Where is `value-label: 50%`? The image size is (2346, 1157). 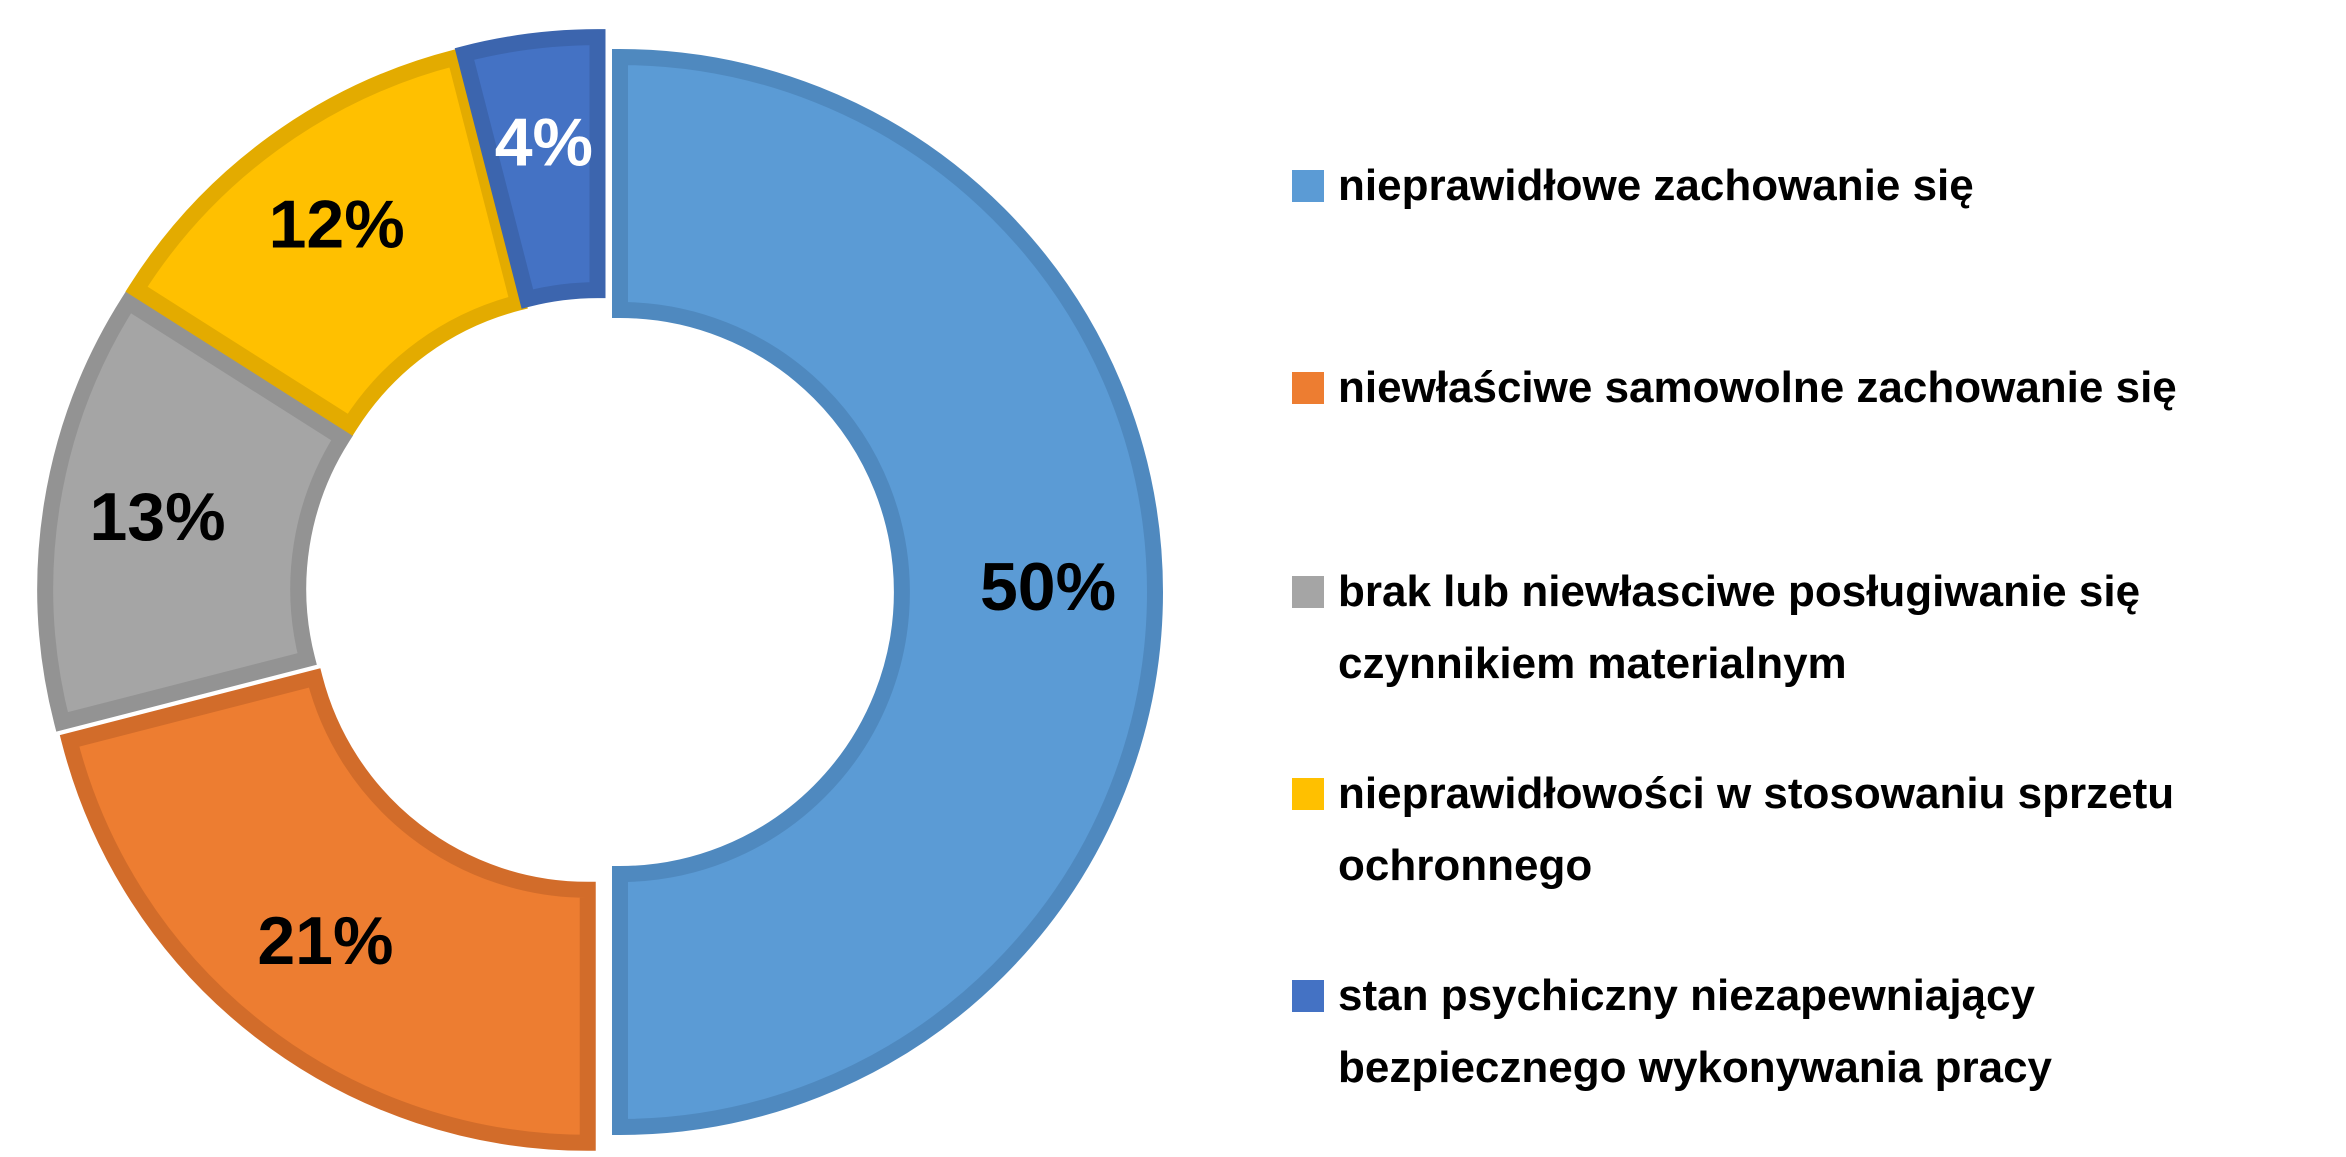 value-label: 50% is located at coordinates (1048, 587).